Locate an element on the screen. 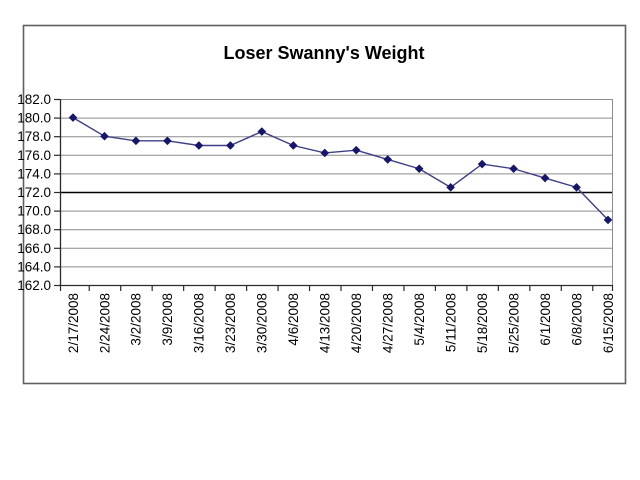  y-tick-label: 180.0 is located at coordinates (34, 118).